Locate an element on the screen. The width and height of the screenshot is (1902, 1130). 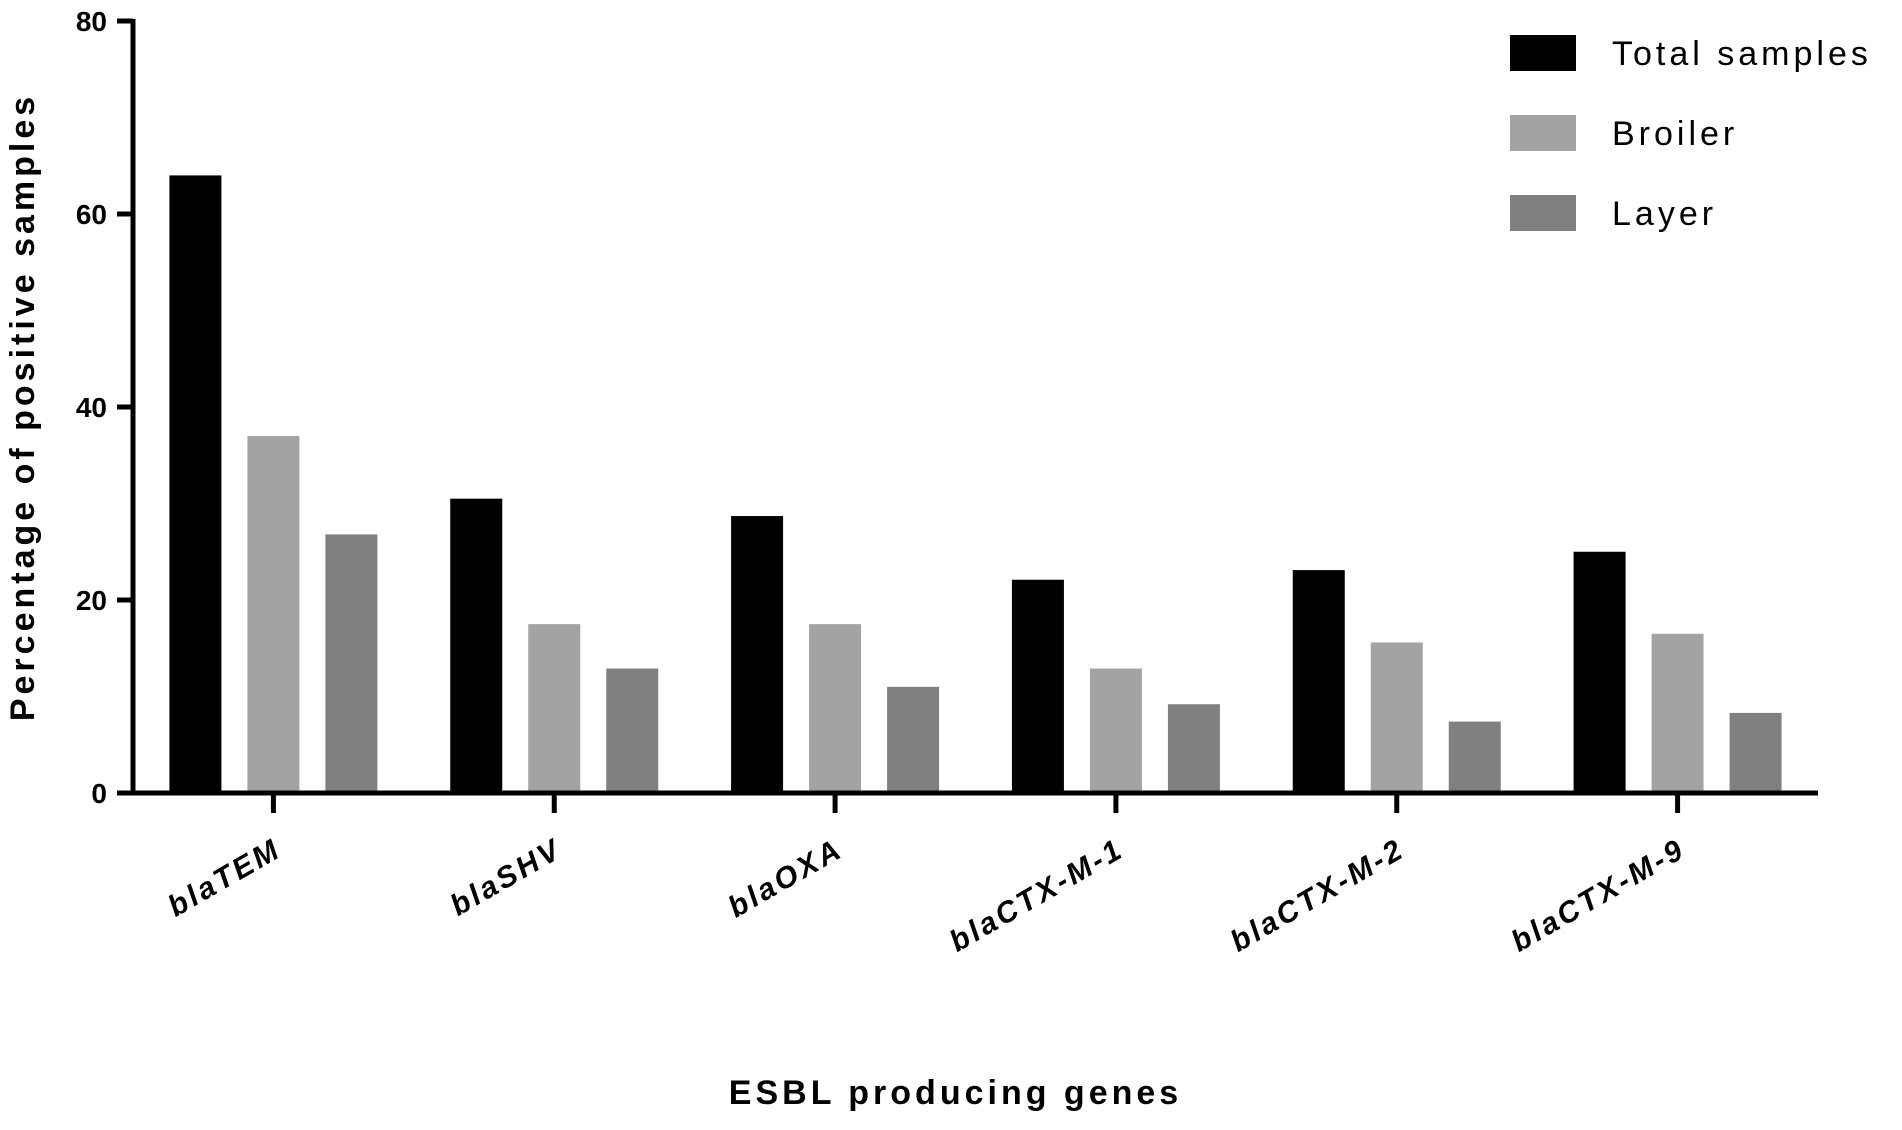
y-tick-label: 60 is located at coordinates (91, 214).